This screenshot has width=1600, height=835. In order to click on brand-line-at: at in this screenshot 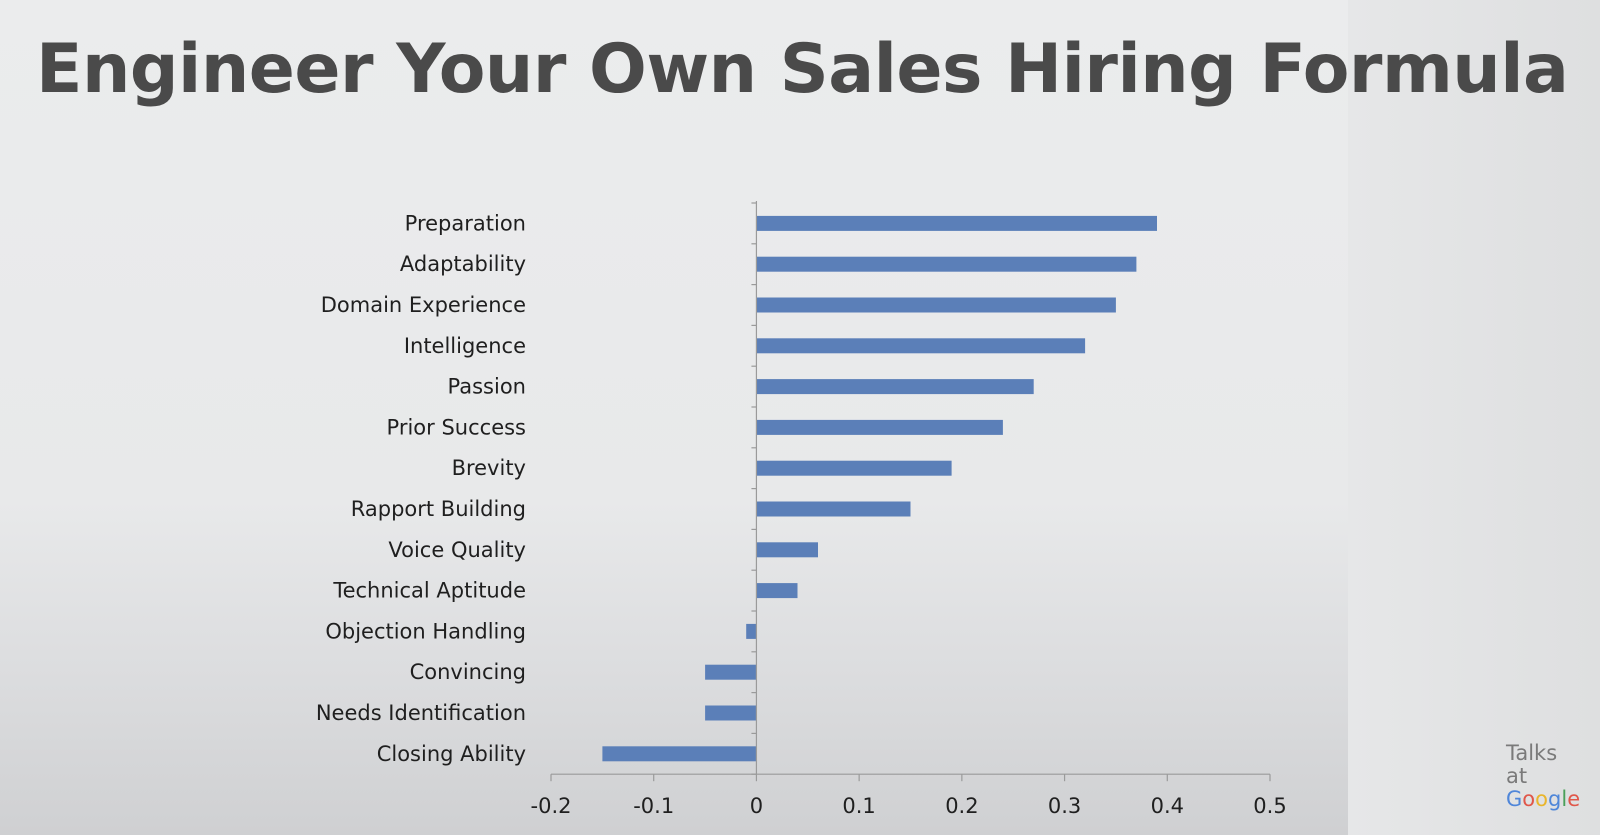, I will do `click(1517, 776)`.